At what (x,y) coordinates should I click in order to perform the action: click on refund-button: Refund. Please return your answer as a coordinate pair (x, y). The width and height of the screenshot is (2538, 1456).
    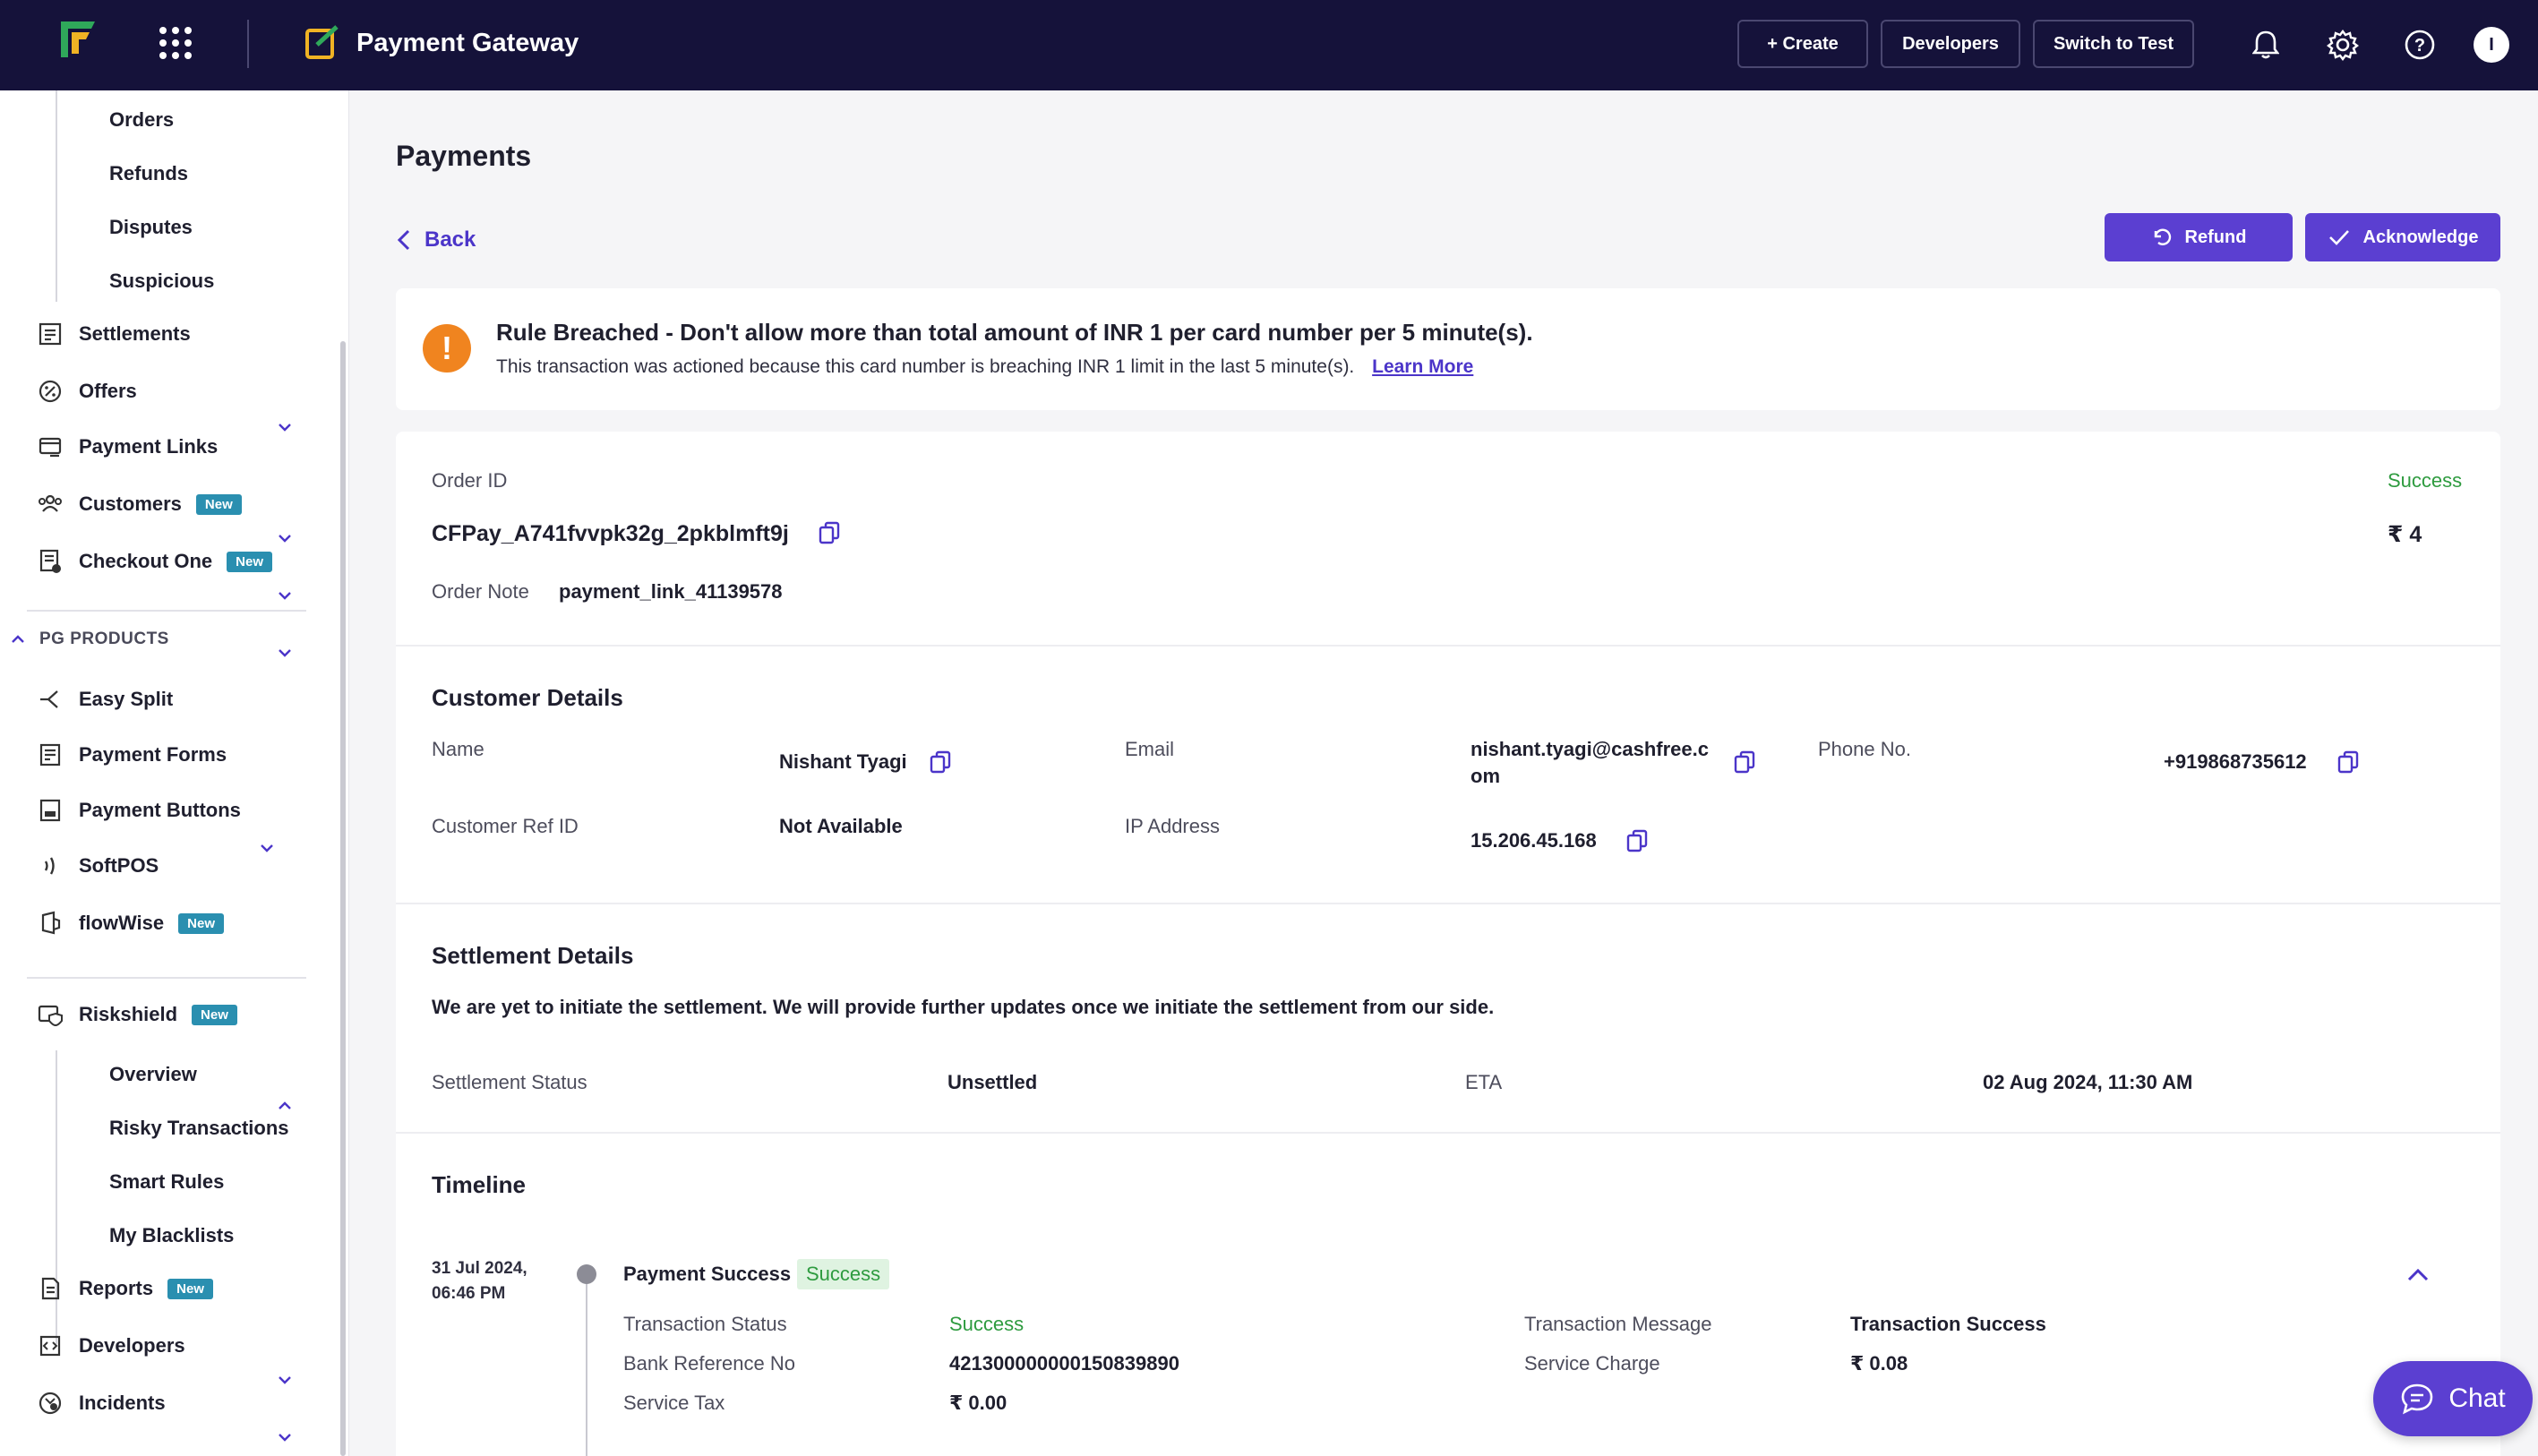
    Looking at the image, I should click on (2199, 237).